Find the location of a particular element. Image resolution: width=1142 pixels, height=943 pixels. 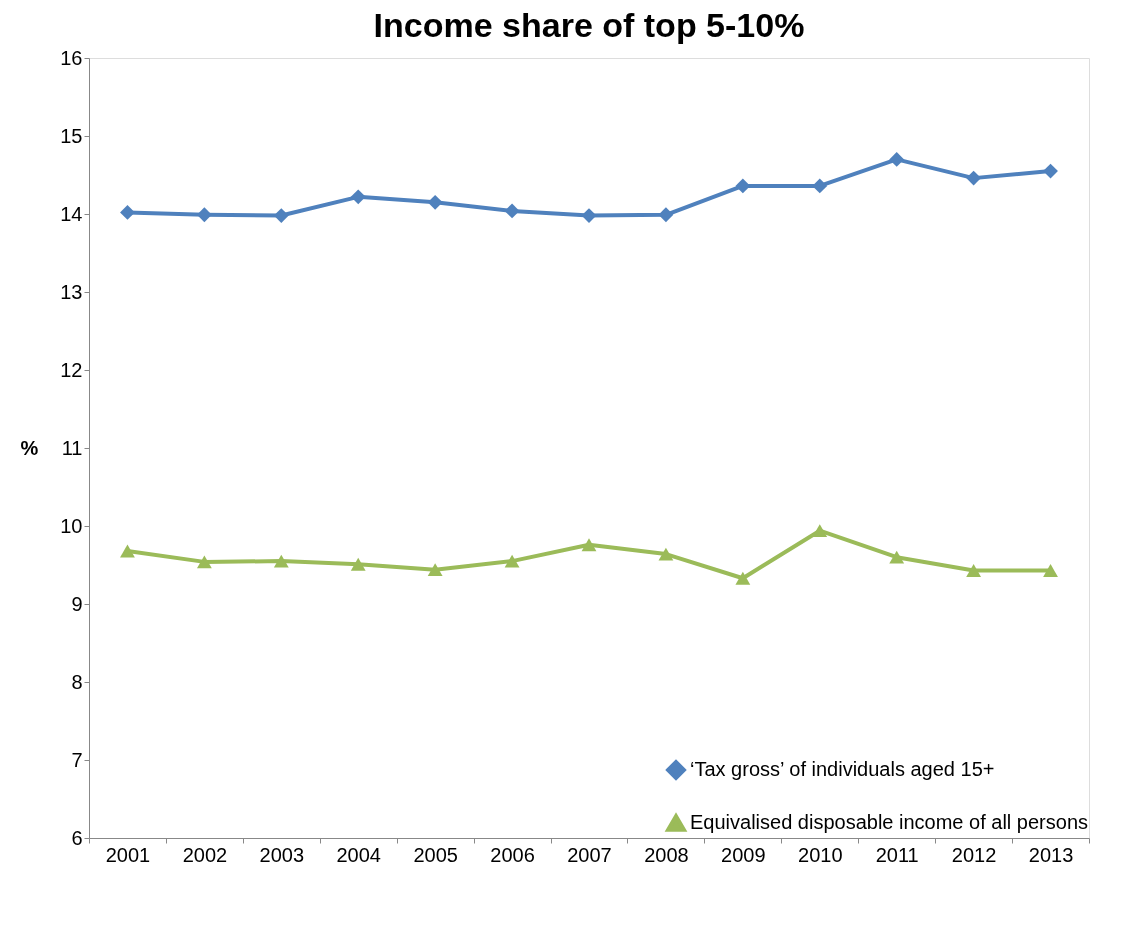

x-tick-label: 2008 is located at coordinates (666, 854).